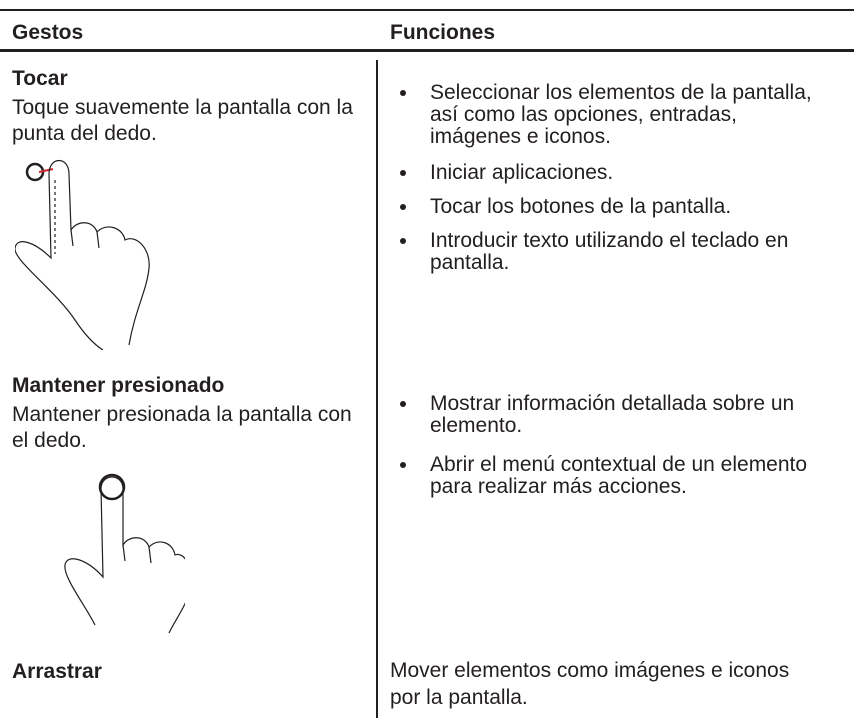 Image resolution: width=854 pixels, height=718 pixels. What do you see at coordinates (124, 553) in the screenshot?
I see `hold-illustration` at bounding box center [124, 553].